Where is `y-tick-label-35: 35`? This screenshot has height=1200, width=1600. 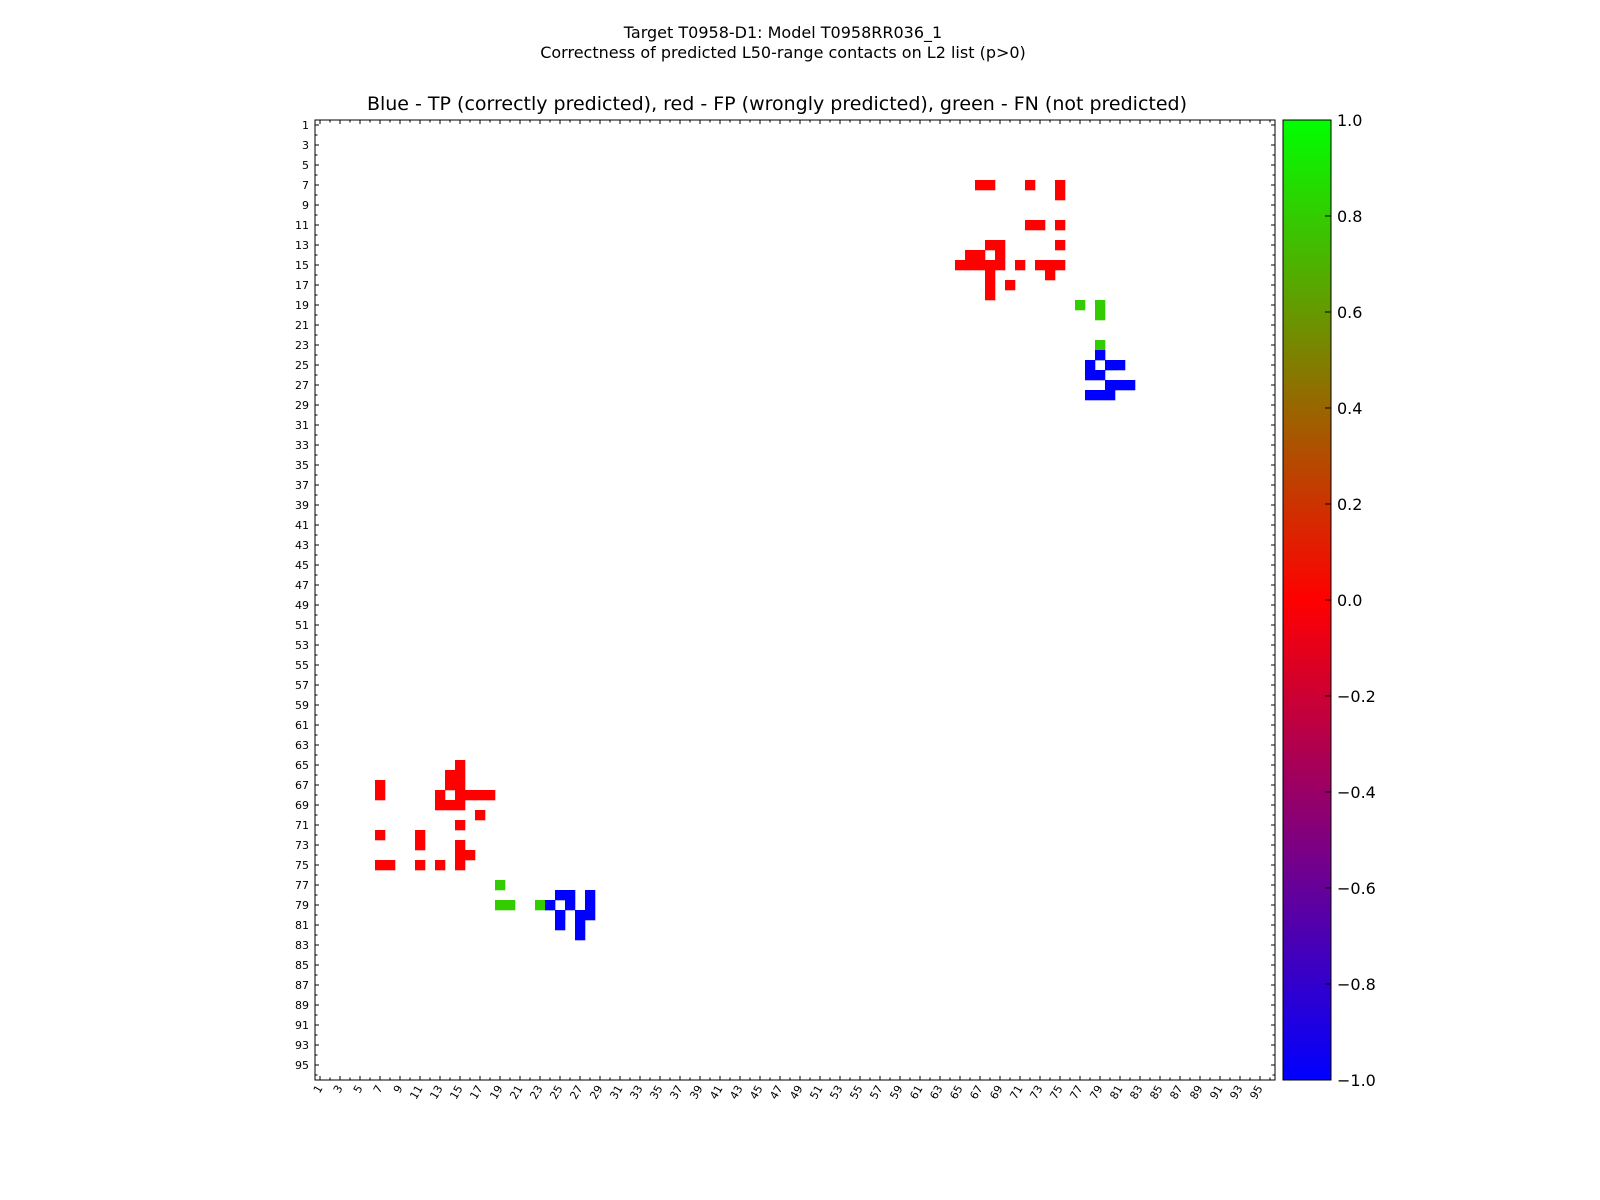
y-tick-label-35: 35 is located at coordinates (302, 465).